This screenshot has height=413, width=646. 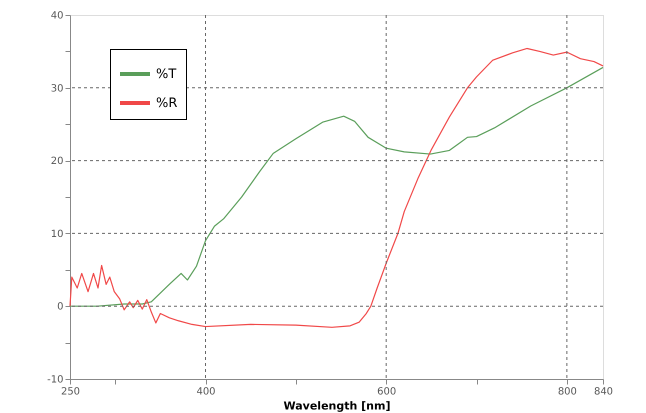 What do you see at coordinates (604, 392) in the screenshot?
I see `x-tick-label: 840` at bounding box center [604, 392].